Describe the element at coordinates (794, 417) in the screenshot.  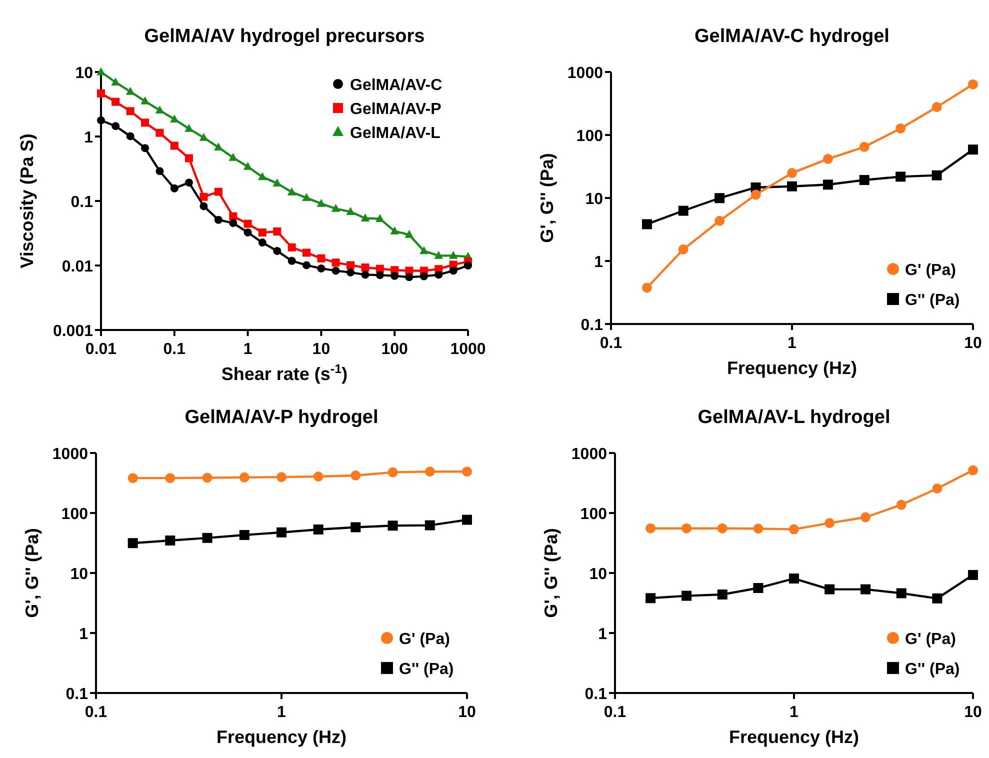
I see `chart-title: GelMA/AV-L hydrogel` at that location.